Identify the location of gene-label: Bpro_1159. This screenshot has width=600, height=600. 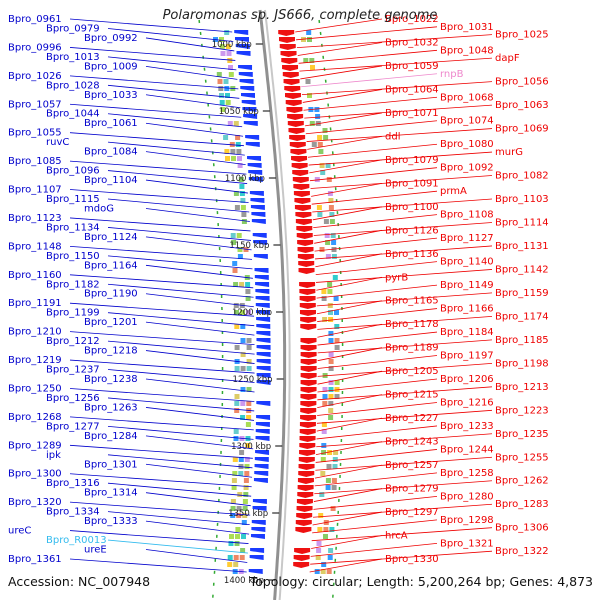
(522, 293).